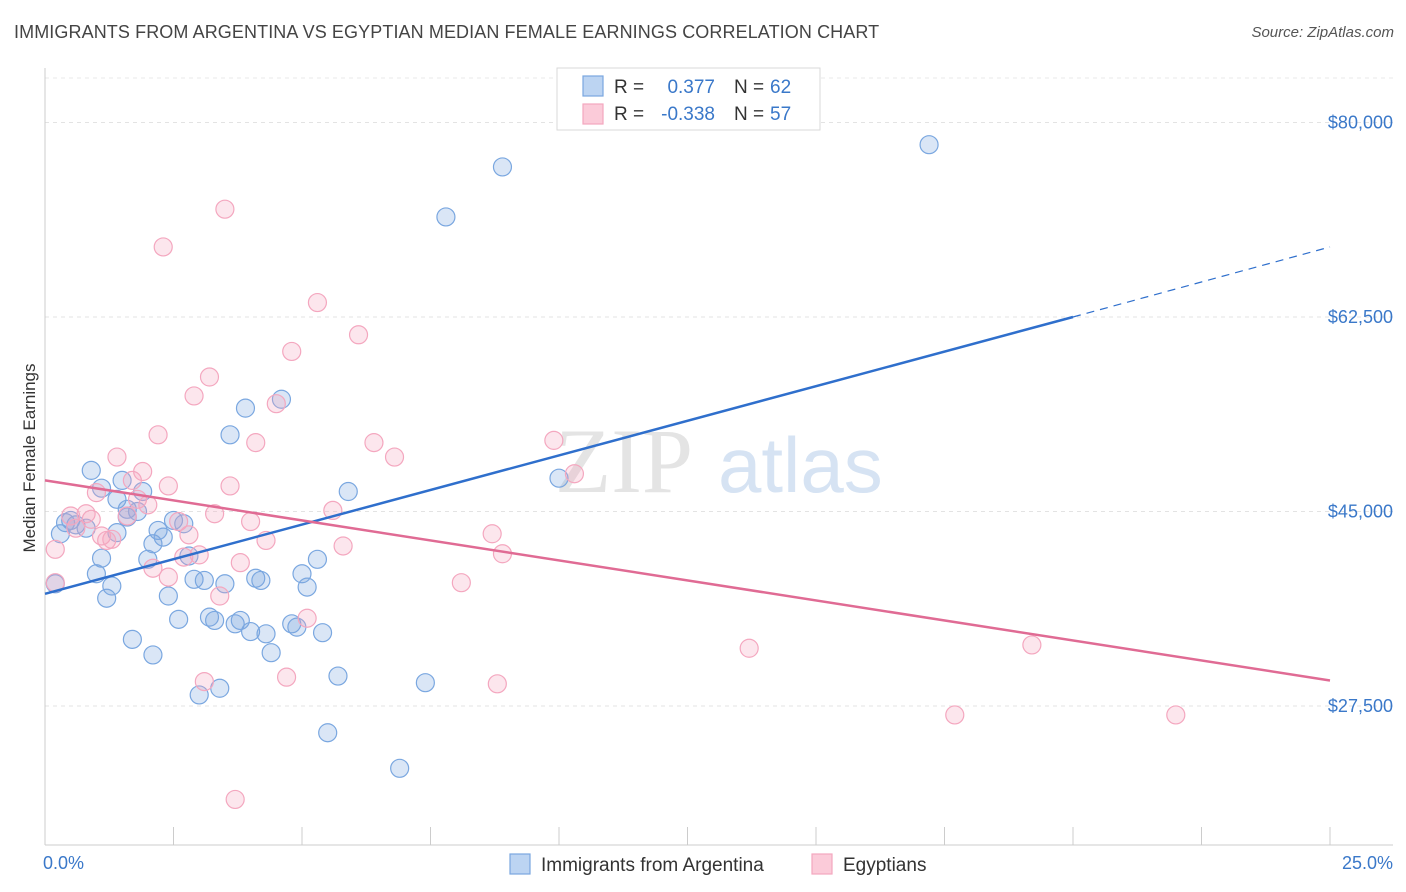  Describe the element at coordinates (629, 114) in the screenshot. I see `legend-r-label-1: R =` at that location.